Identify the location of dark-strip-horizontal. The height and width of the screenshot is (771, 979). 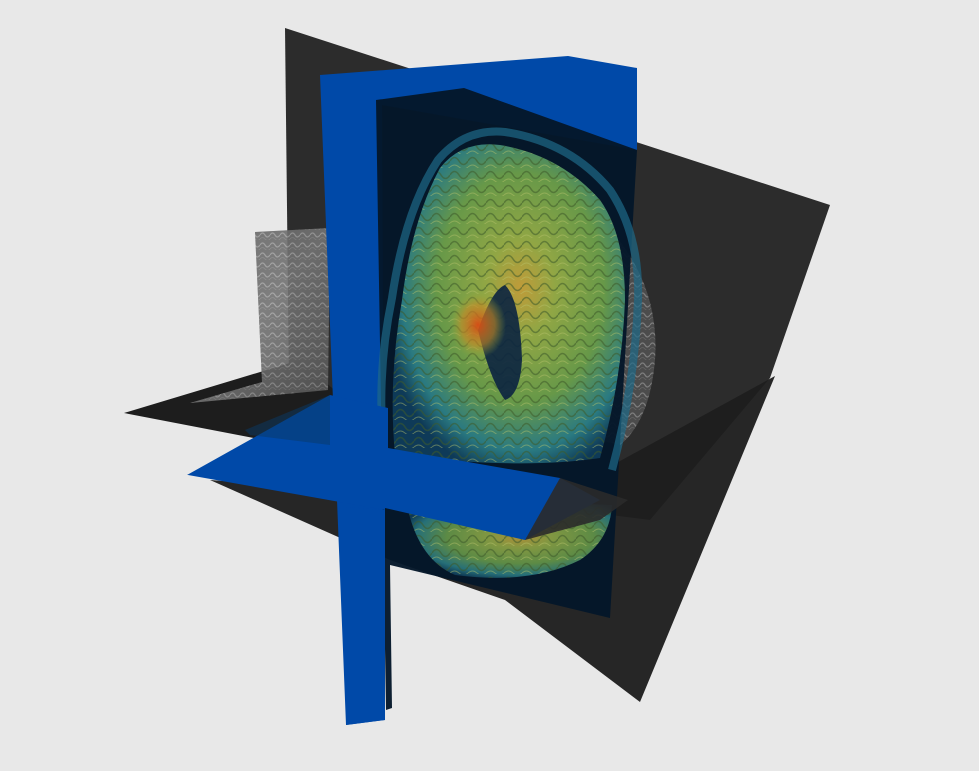
(576, 509).